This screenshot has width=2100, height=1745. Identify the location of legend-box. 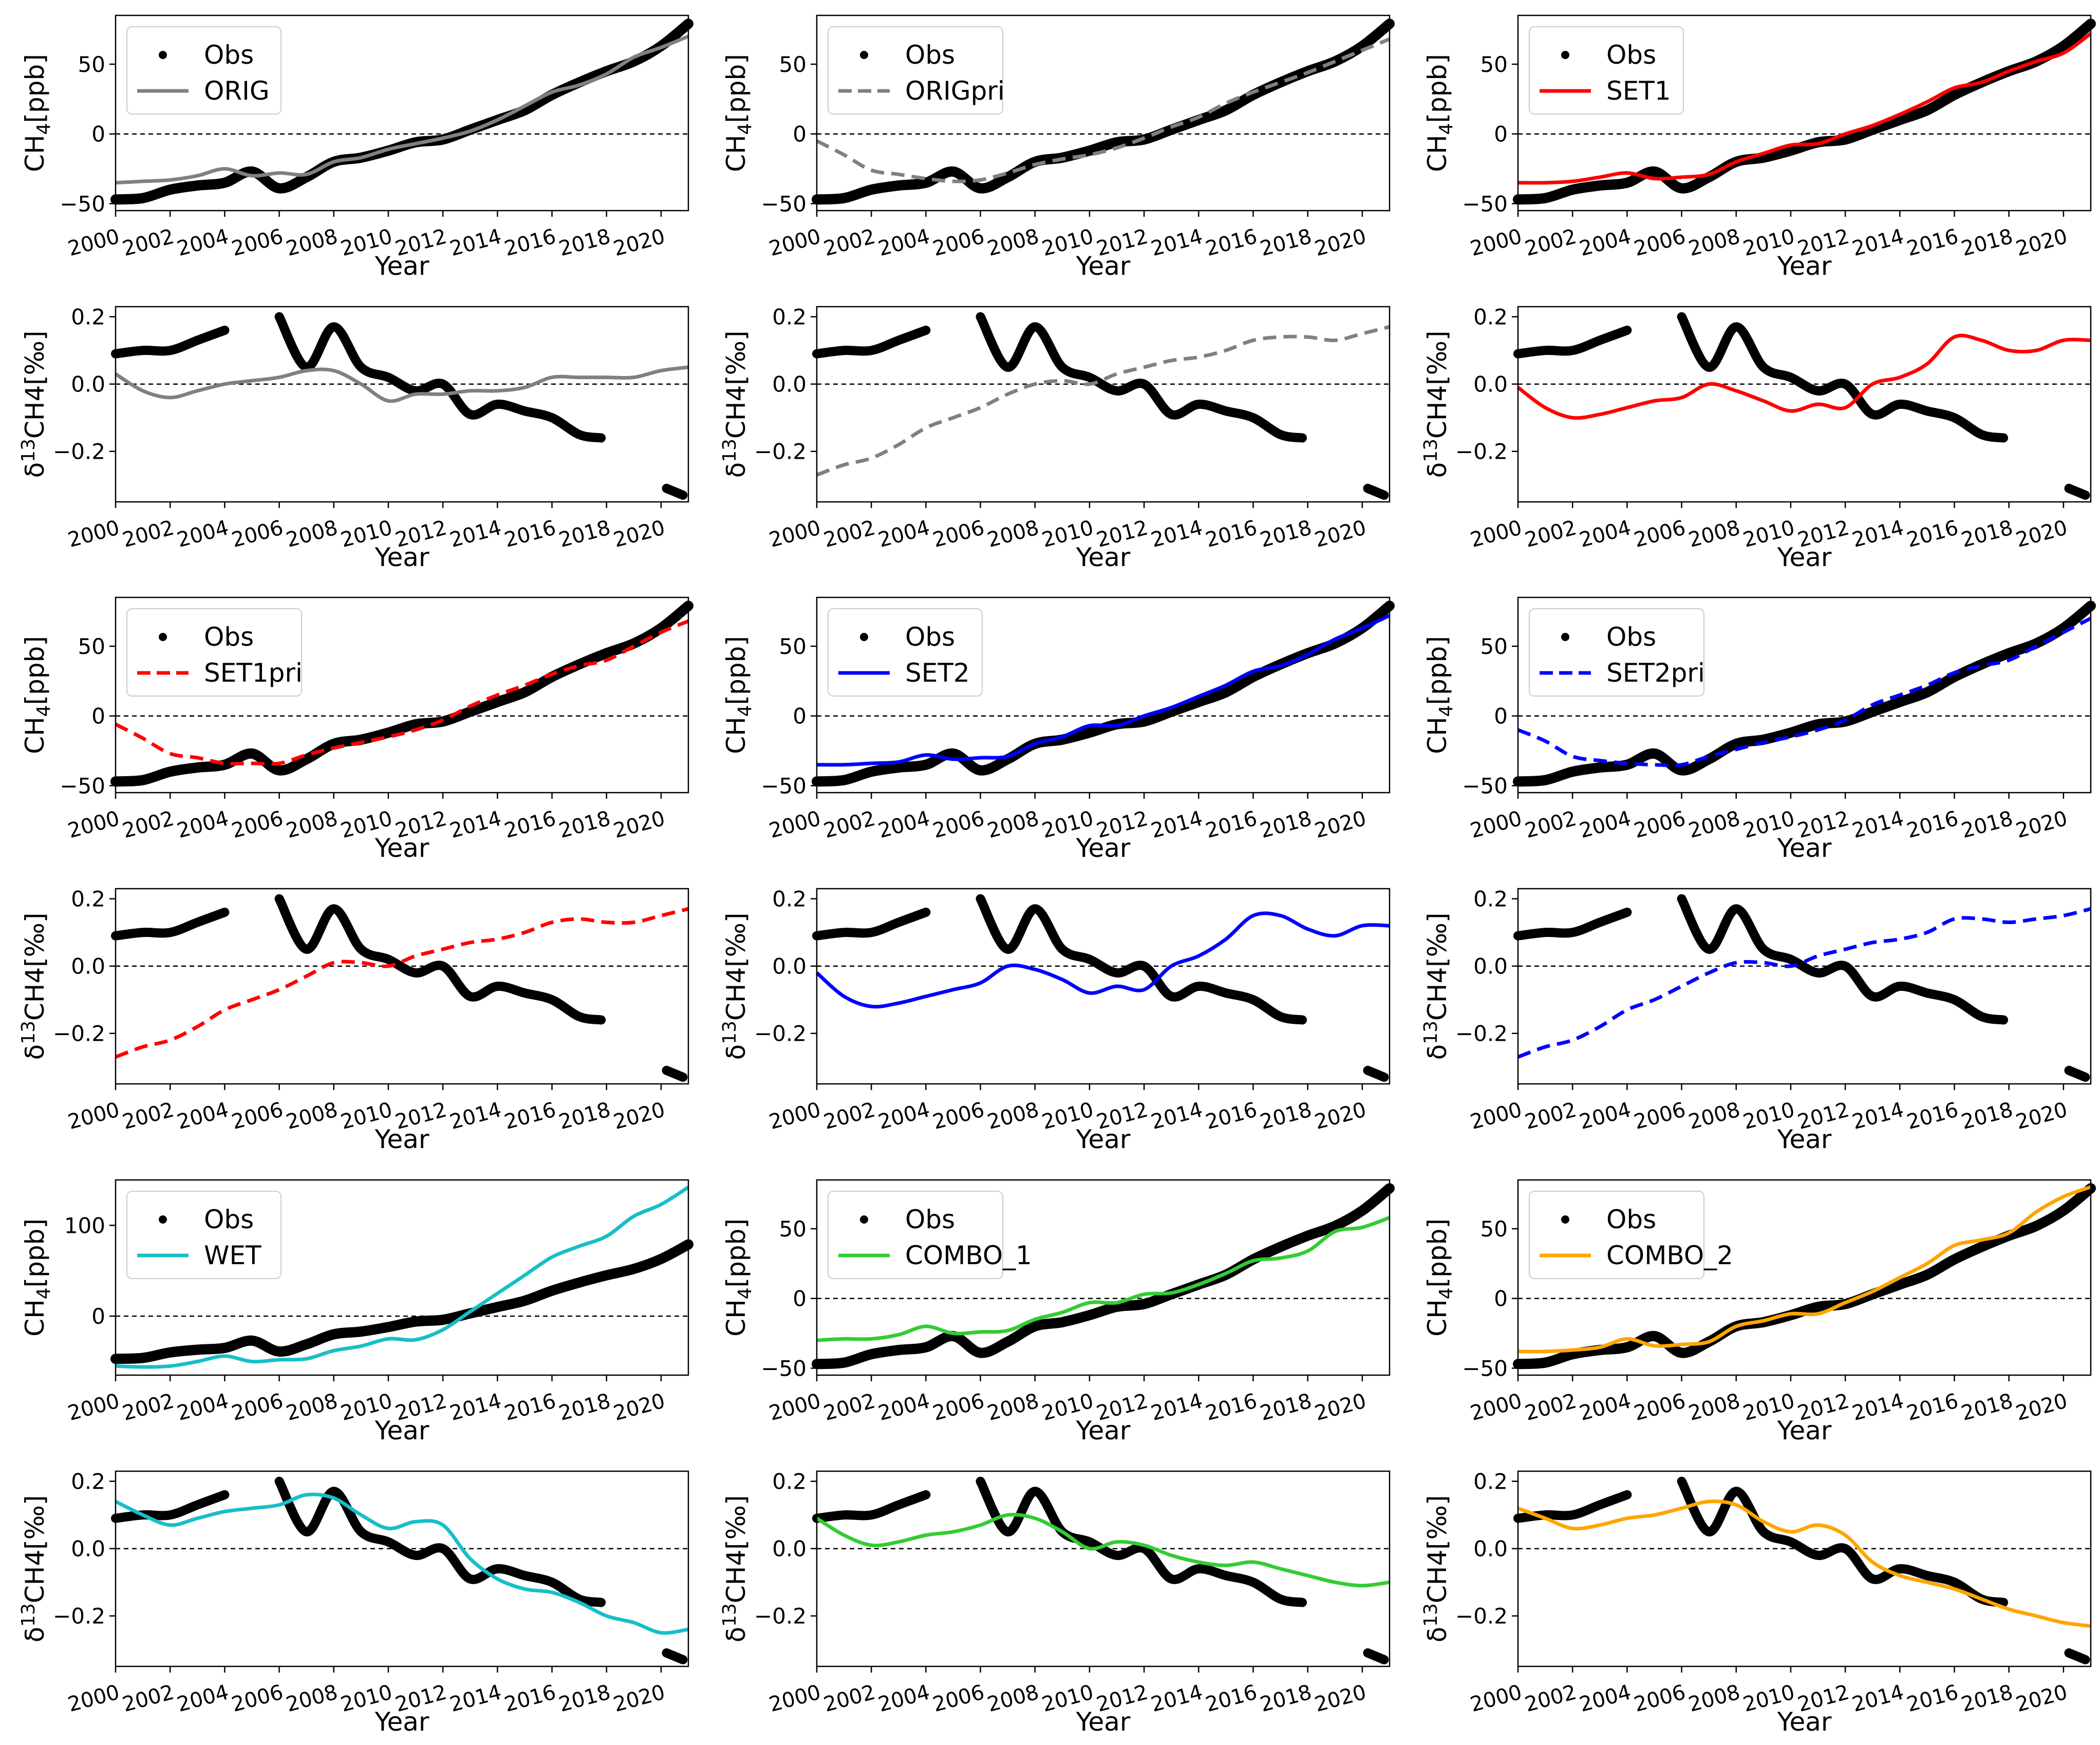
(916, 70).